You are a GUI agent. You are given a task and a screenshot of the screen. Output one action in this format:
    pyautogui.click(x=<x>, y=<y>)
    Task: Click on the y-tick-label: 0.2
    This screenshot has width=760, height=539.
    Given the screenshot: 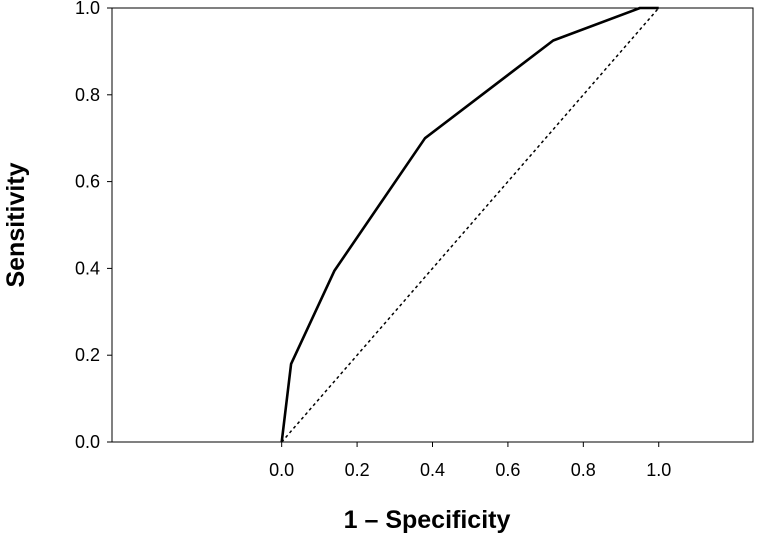 What is the action you would take?
    pyautogui.click(x=87, y=355)
    